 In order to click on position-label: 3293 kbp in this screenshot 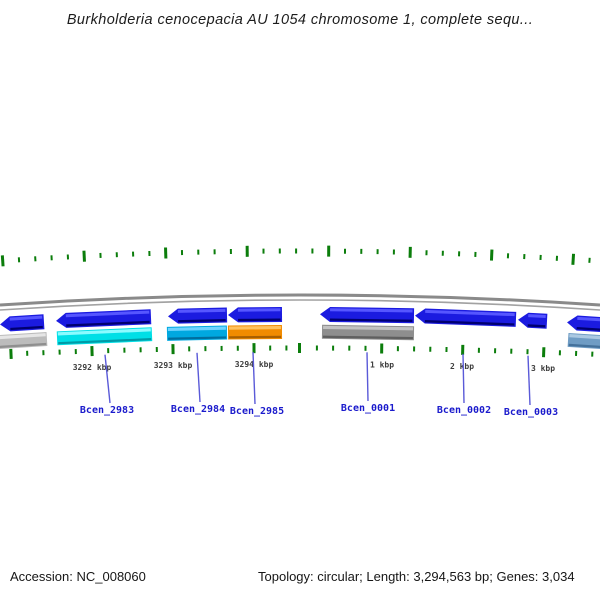, I will do `click(173, 365)`.